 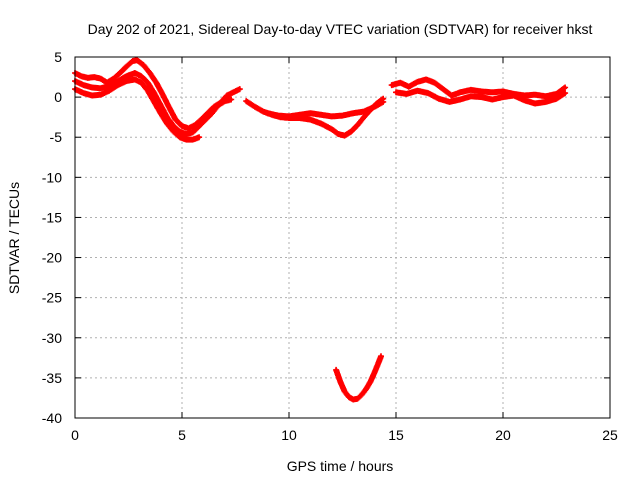 I want to click on y-tick-label: -40, so click(x=52, y=418).